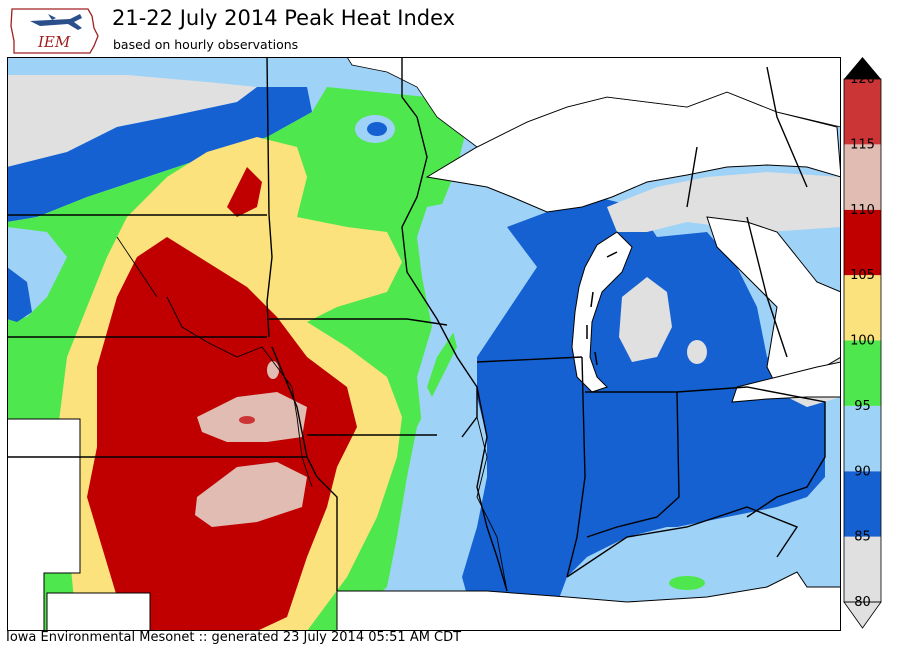  What do you see at coordinates (273, 370) in the screenshot?
I see `contour-110-115-small` at bounding box center [273, 370].